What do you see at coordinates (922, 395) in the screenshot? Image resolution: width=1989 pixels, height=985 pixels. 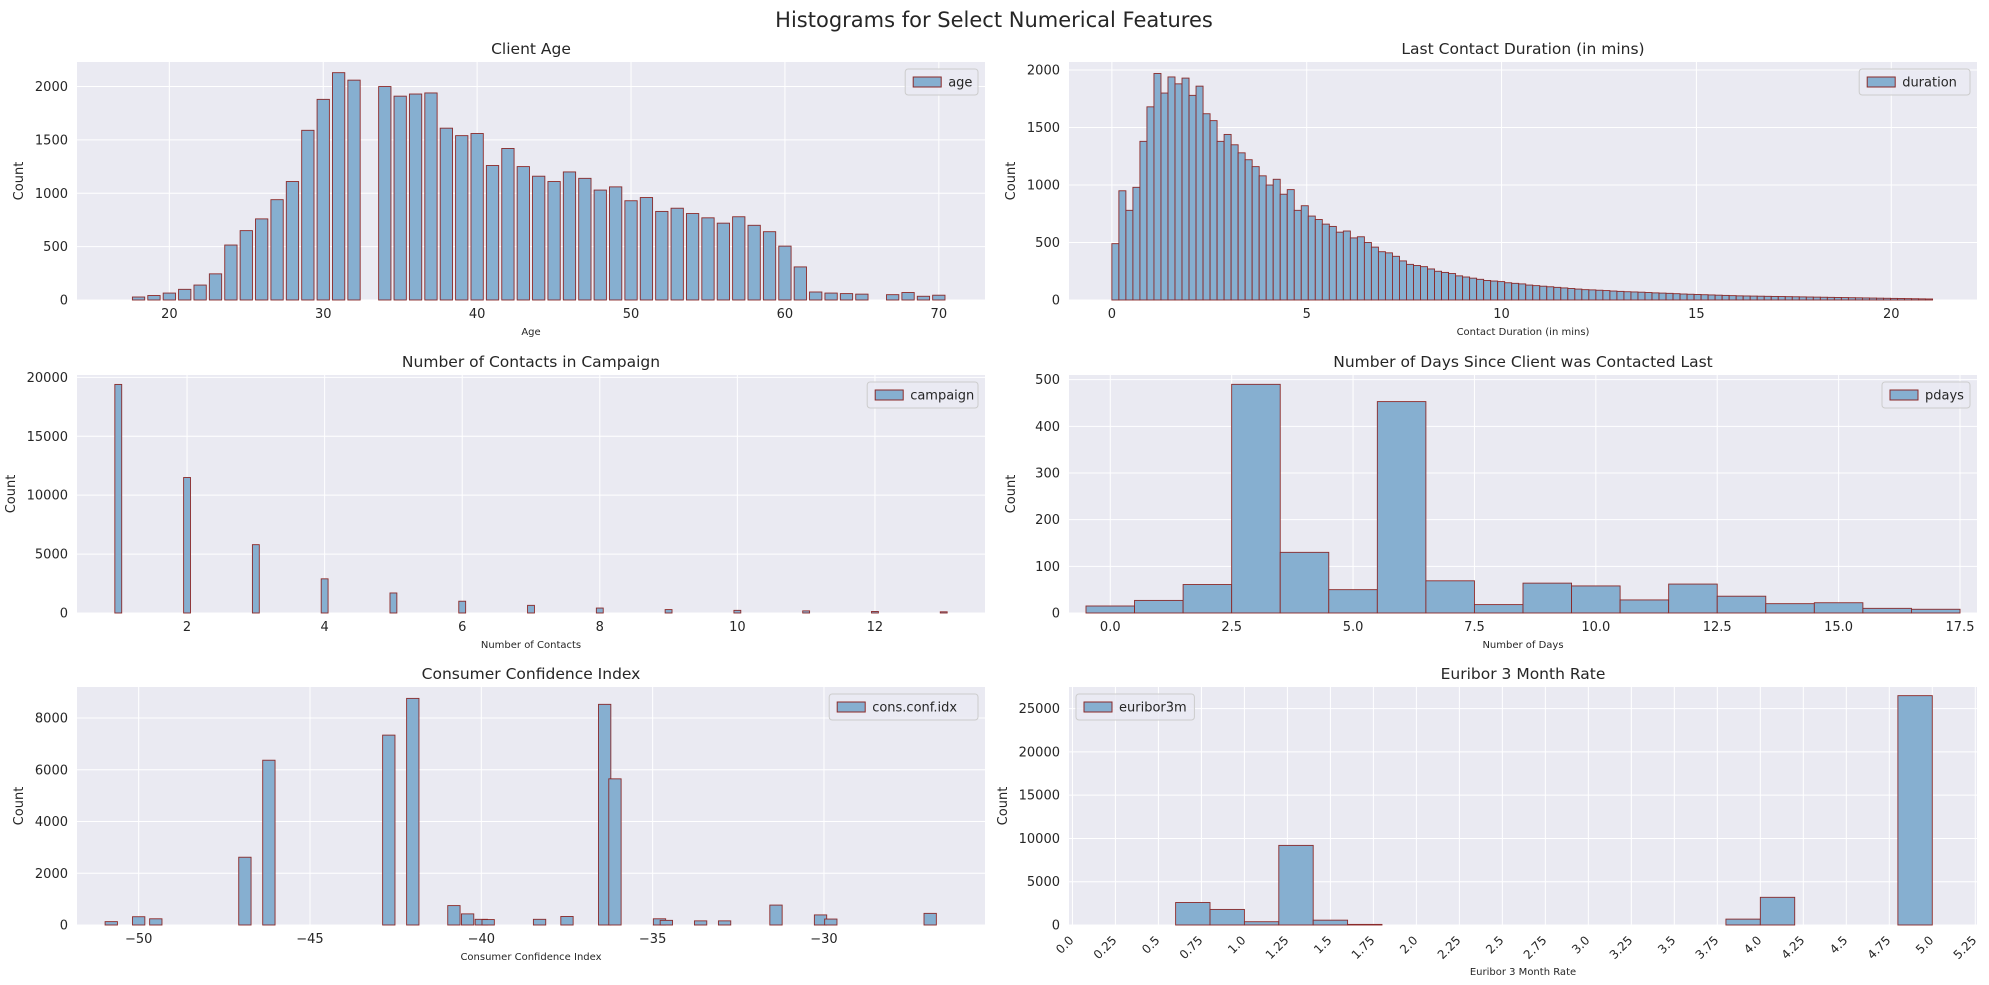 I see `legend: campaign` at bounding box center [922, 395].